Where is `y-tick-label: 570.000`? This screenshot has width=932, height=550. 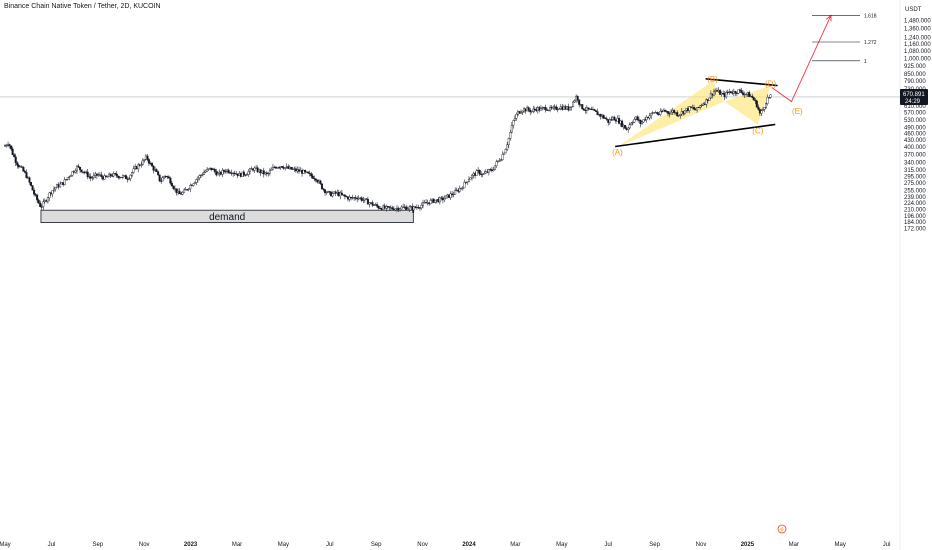
y-tick-label: 570.000 is located at coordinates (915, 114).